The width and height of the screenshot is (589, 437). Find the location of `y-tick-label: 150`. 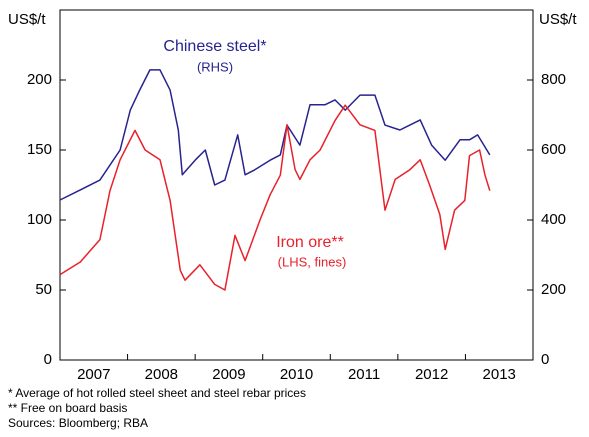

y-tick-label: 150 is located at coordinates (39, 149).